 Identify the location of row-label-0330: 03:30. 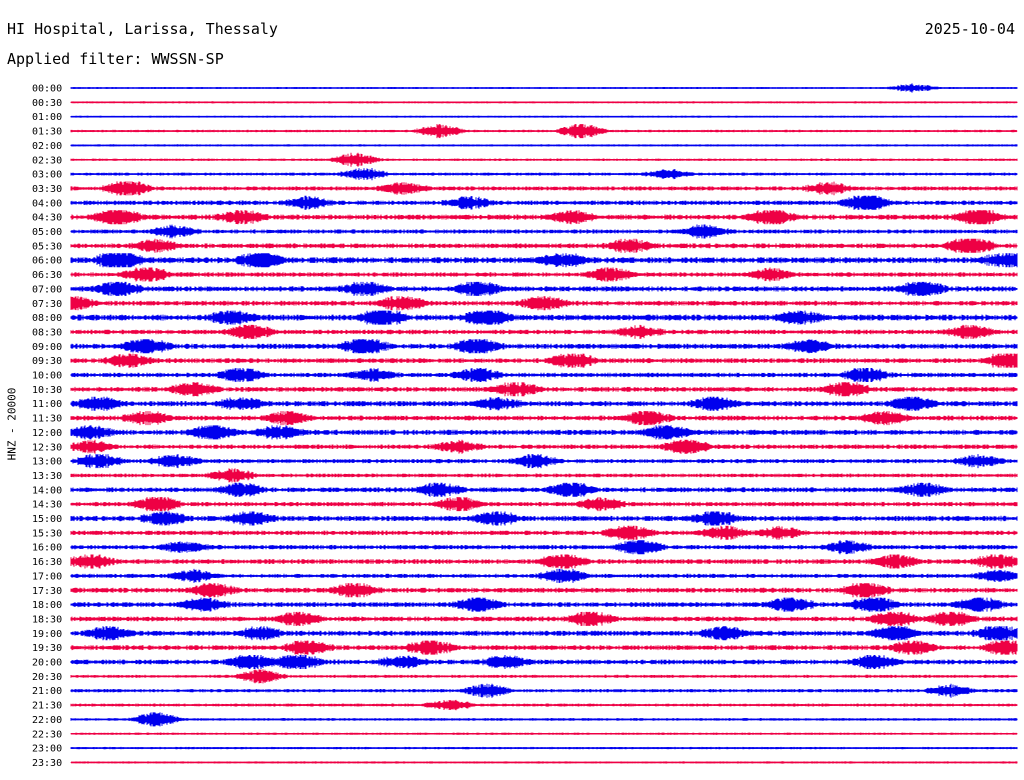
(47, 189).